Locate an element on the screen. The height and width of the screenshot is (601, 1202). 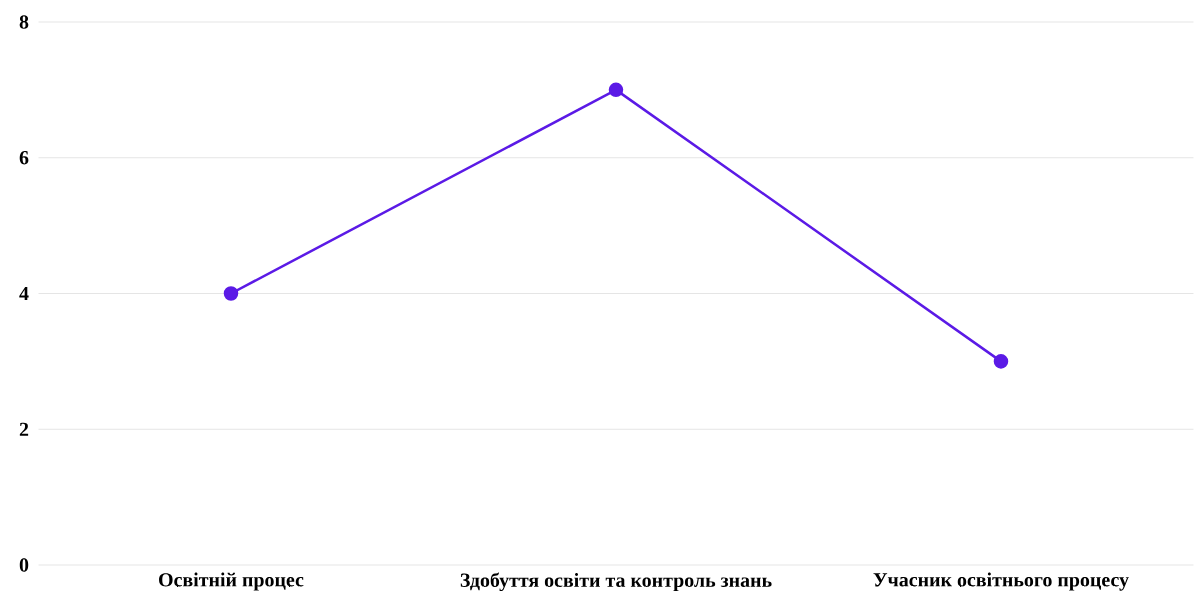
y-tick-label: 6 is located at coordinates (24, 158).